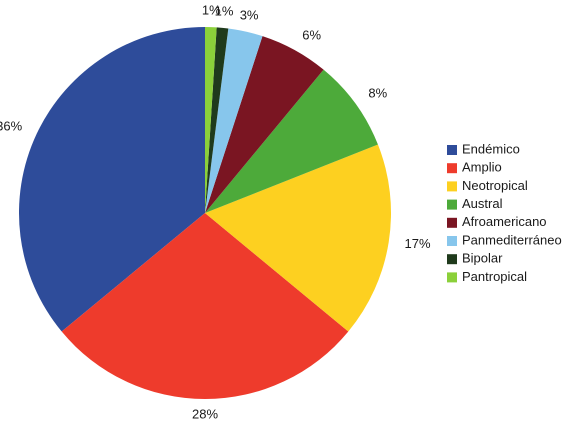  Describe the element at coordinates (205, 413) in the screenshot. I see `percent-label: 28%` at that location.